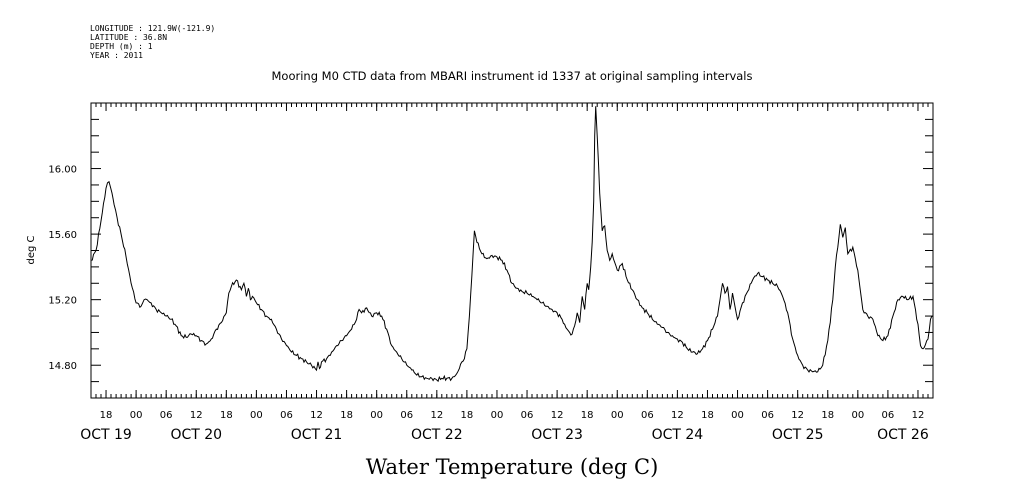  Describe the element at coordinates (62, 301) in the screenshot. I see `y-tick-label: 15.20` at that location.